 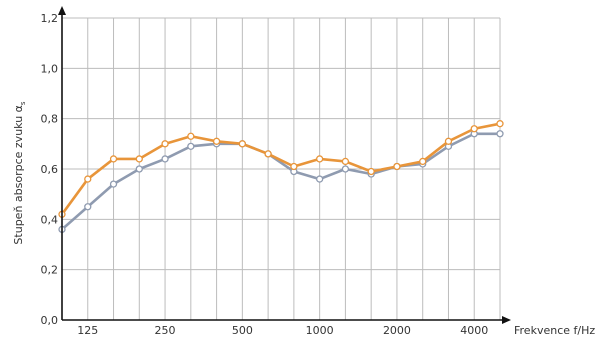 What do you see at coordinates (50, 18) in the screenshot?
I see `y-tick-label: 1,2` at bounding box center [50, 18].